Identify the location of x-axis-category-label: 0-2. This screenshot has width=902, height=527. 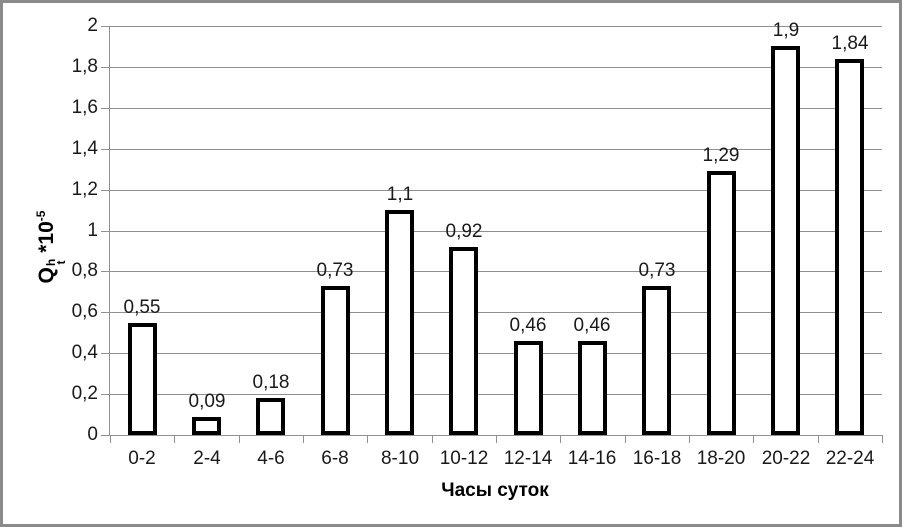
(142, 458).